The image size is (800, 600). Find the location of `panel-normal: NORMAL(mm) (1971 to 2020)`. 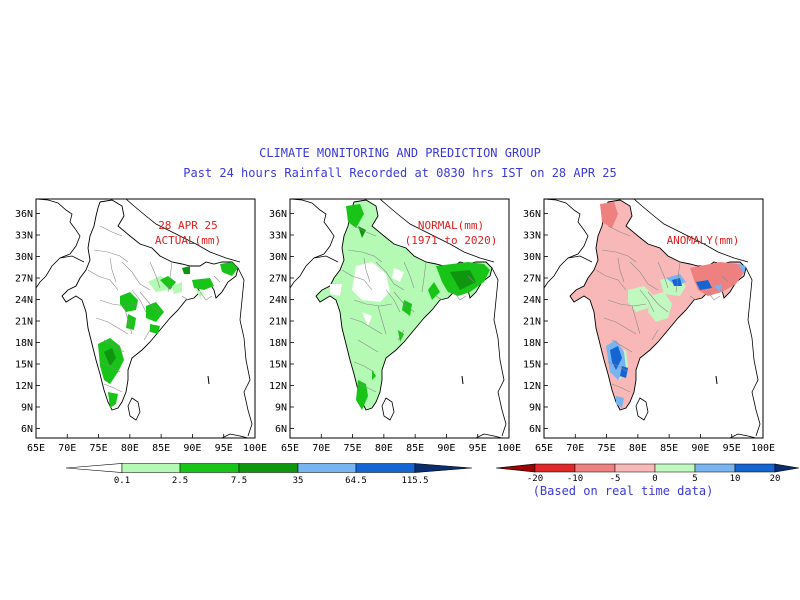

panel-normal: NORMAL(mm) (1971 to 2020) is located at coordinates (399, 318).